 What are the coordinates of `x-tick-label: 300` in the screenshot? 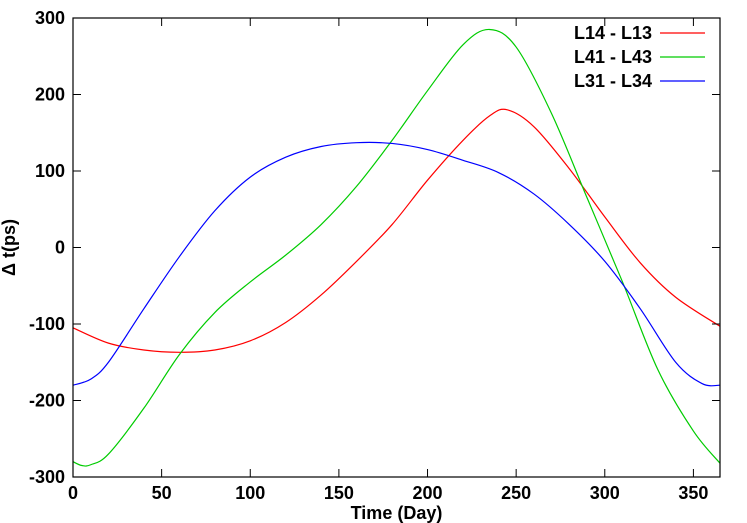 It's located at (605, 493).